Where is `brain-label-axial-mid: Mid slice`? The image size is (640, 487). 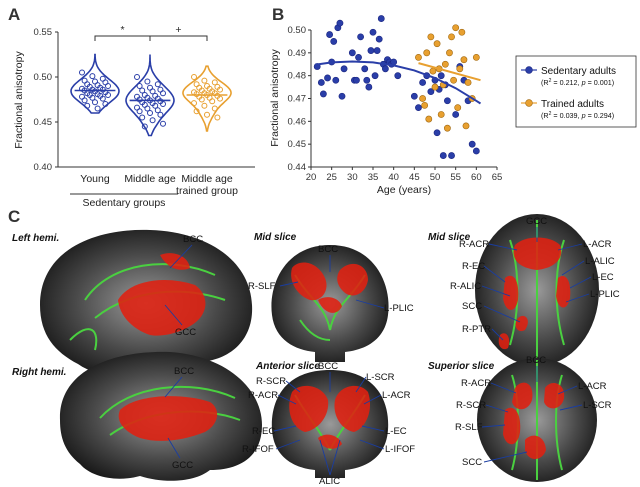 brain-label-axial-mid: Mid slice is located at coordinates (449, 237).